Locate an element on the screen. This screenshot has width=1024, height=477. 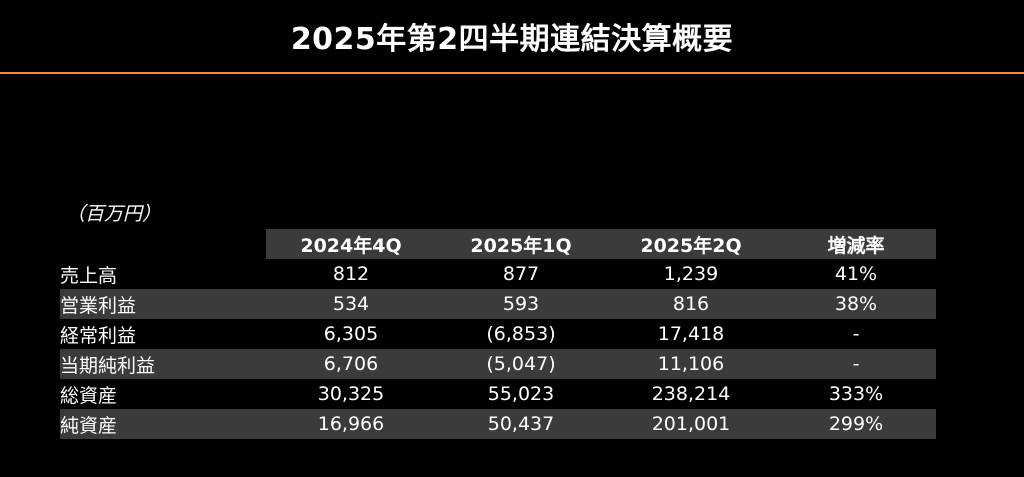
column-header: 2025年1Q is located at coordinates (521, 245).